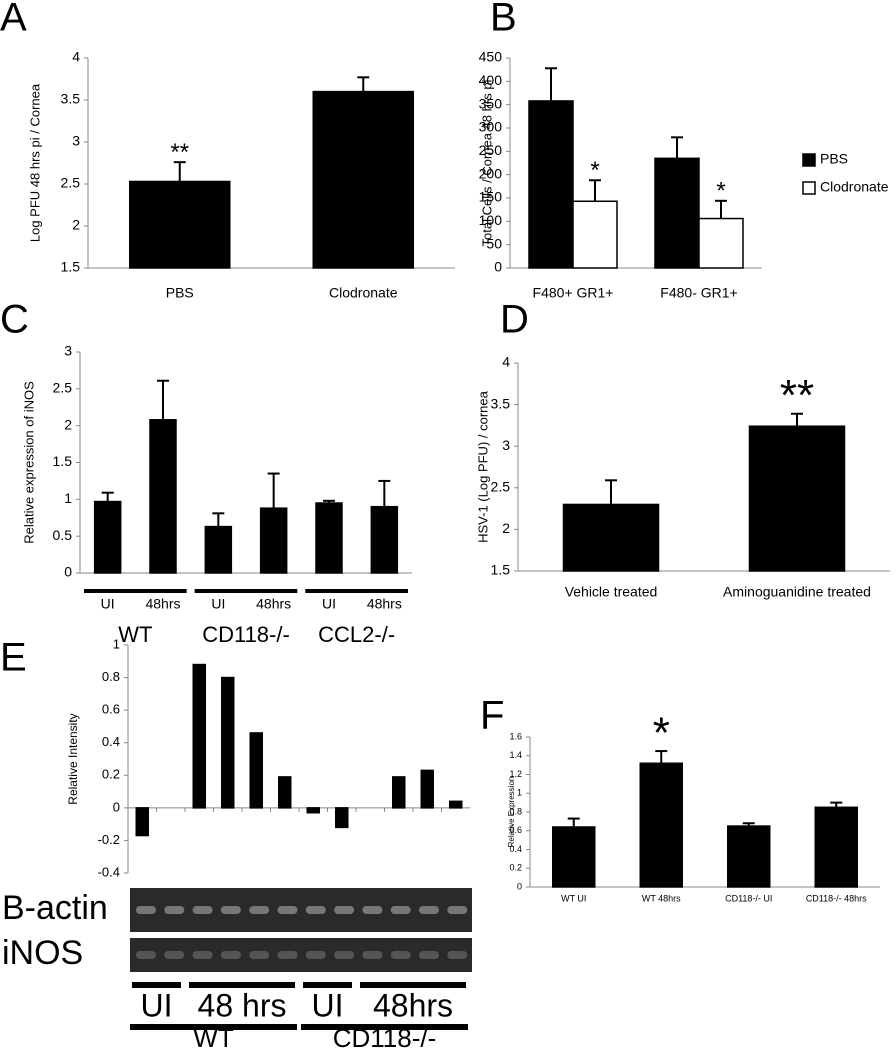 The height and width of the screenshot is (1050, 896). I want to click on annotation: **, so click(797, 395).